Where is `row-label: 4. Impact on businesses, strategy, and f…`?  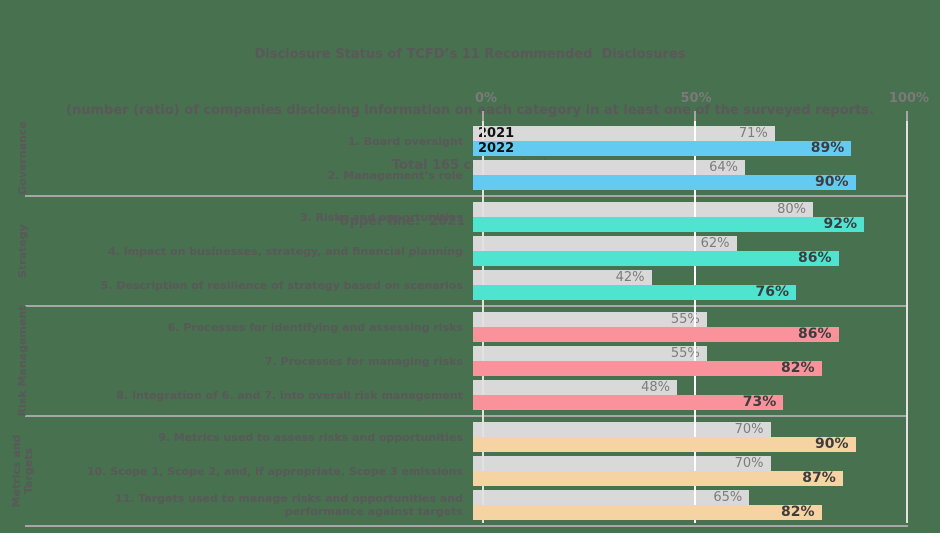 row-label: 4. Impact on businesses, strategy, and f… is located at coordinates (285, 251).